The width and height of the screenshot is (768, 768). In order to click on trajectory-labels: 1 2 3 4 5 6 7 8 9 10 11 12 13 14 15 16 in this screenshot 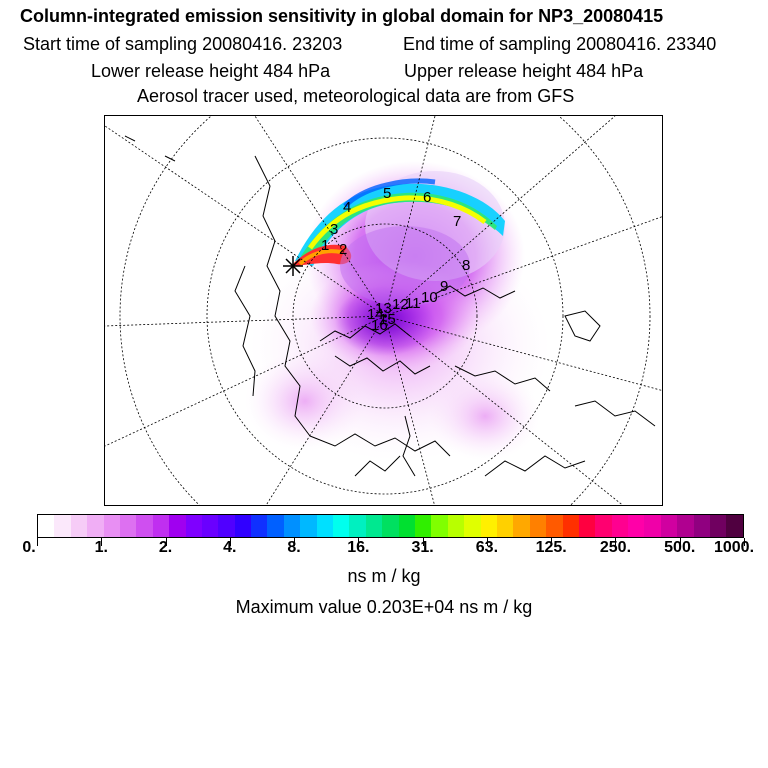, I will do `click(395, 259)`.